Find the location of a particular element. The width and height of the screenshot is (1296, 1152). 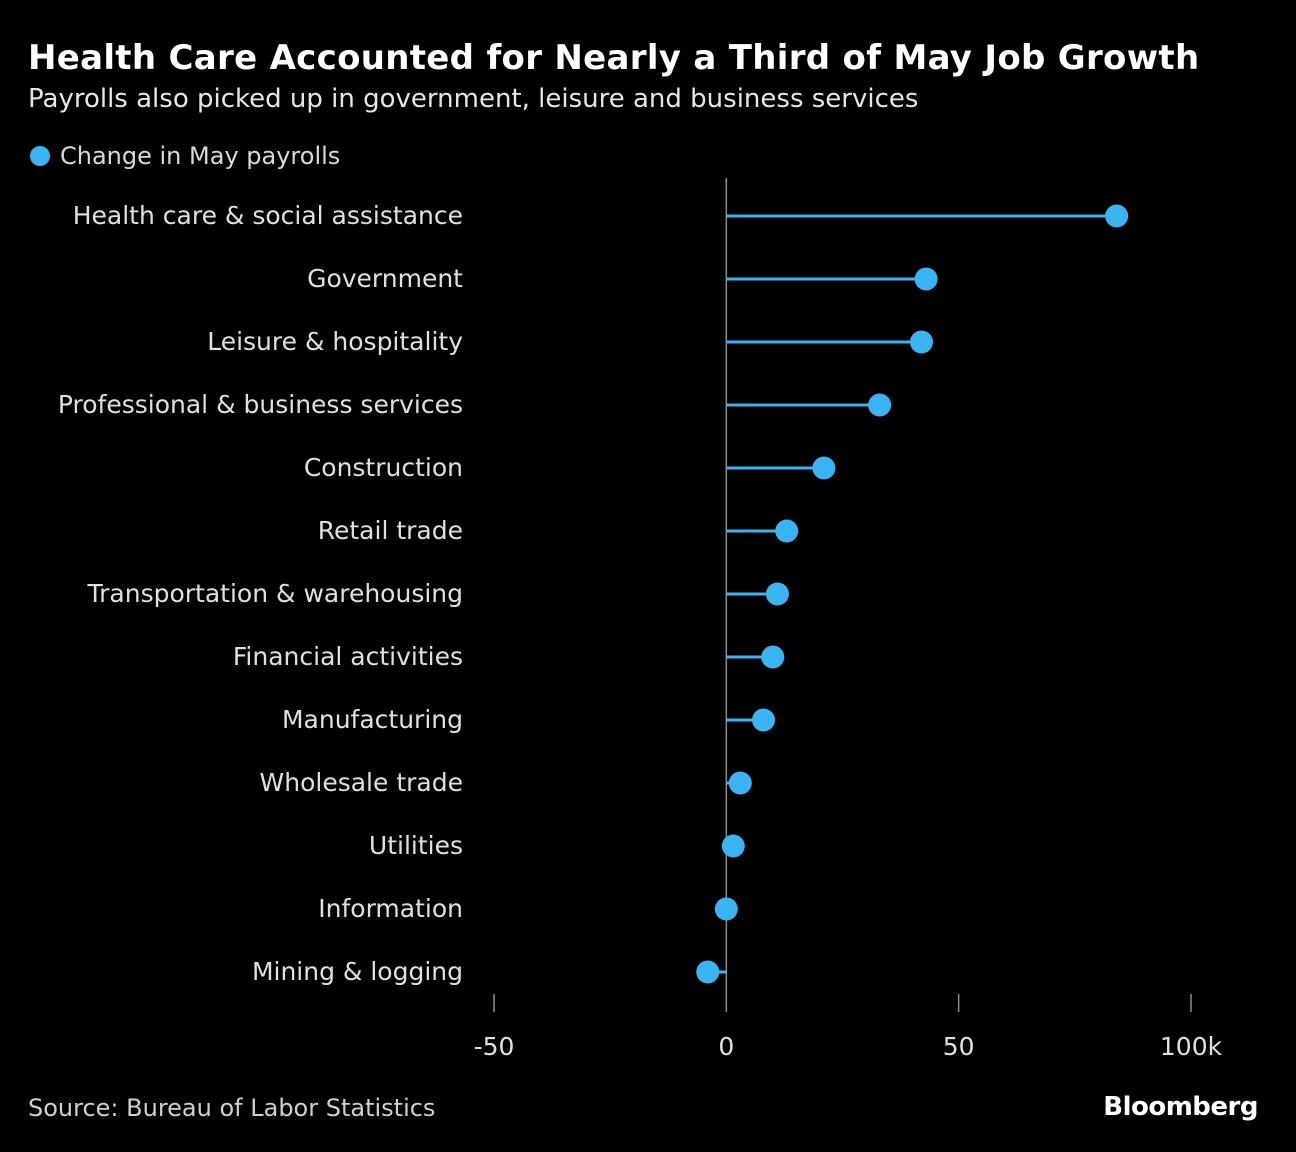

category-label: Professional & business services is located at coordinates (260, 404).